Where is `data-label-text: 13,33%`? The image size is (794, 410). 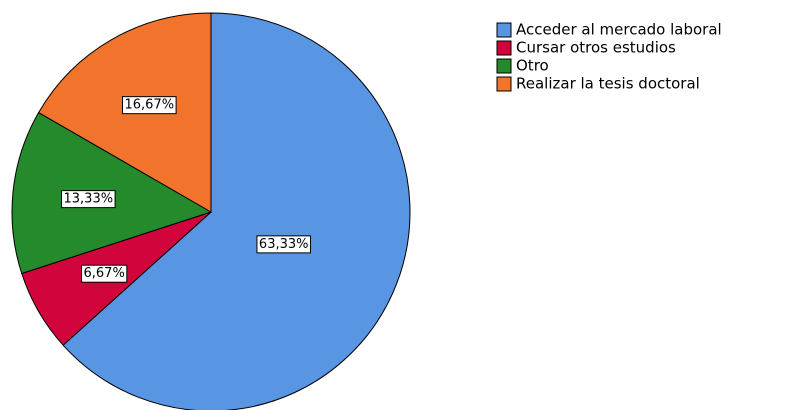
data-label-text: 13,33% is located at coordinates (89, 199).